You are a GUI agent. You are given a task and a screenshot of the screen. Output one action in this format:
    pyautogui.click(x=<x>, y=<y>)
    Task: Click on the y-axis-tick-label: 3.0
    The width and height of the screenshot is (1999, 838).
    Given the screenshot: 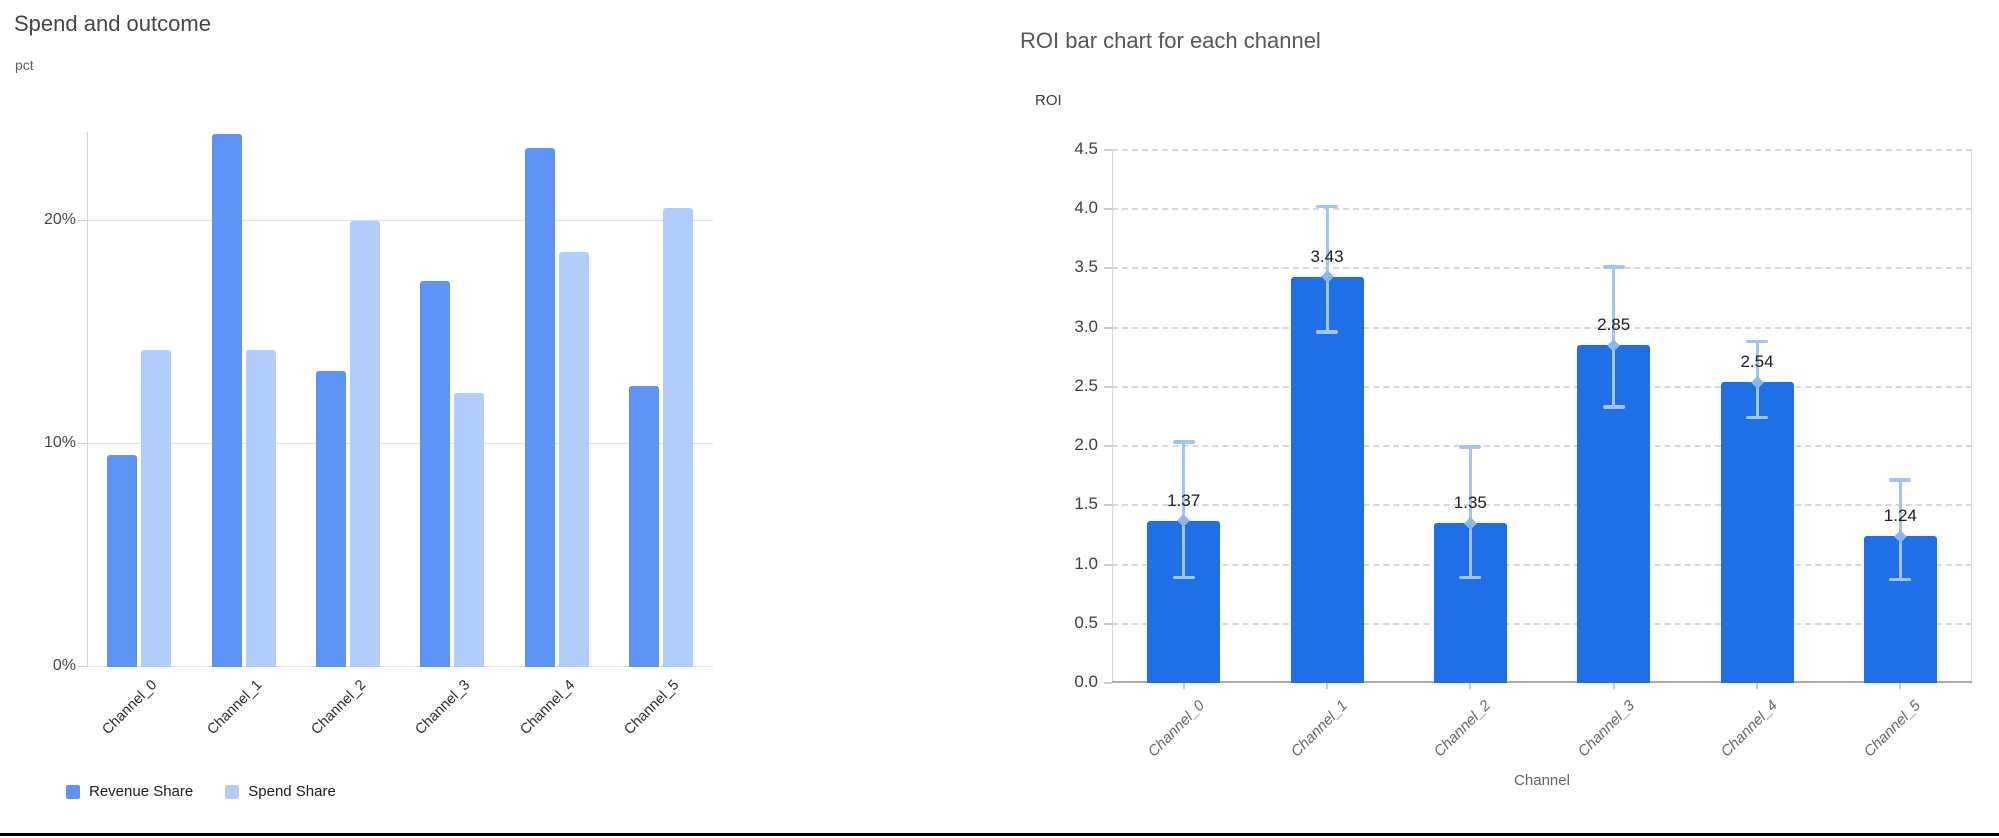 What is the action you would take?
    pyautogui.click(x=1086, y=326)
    